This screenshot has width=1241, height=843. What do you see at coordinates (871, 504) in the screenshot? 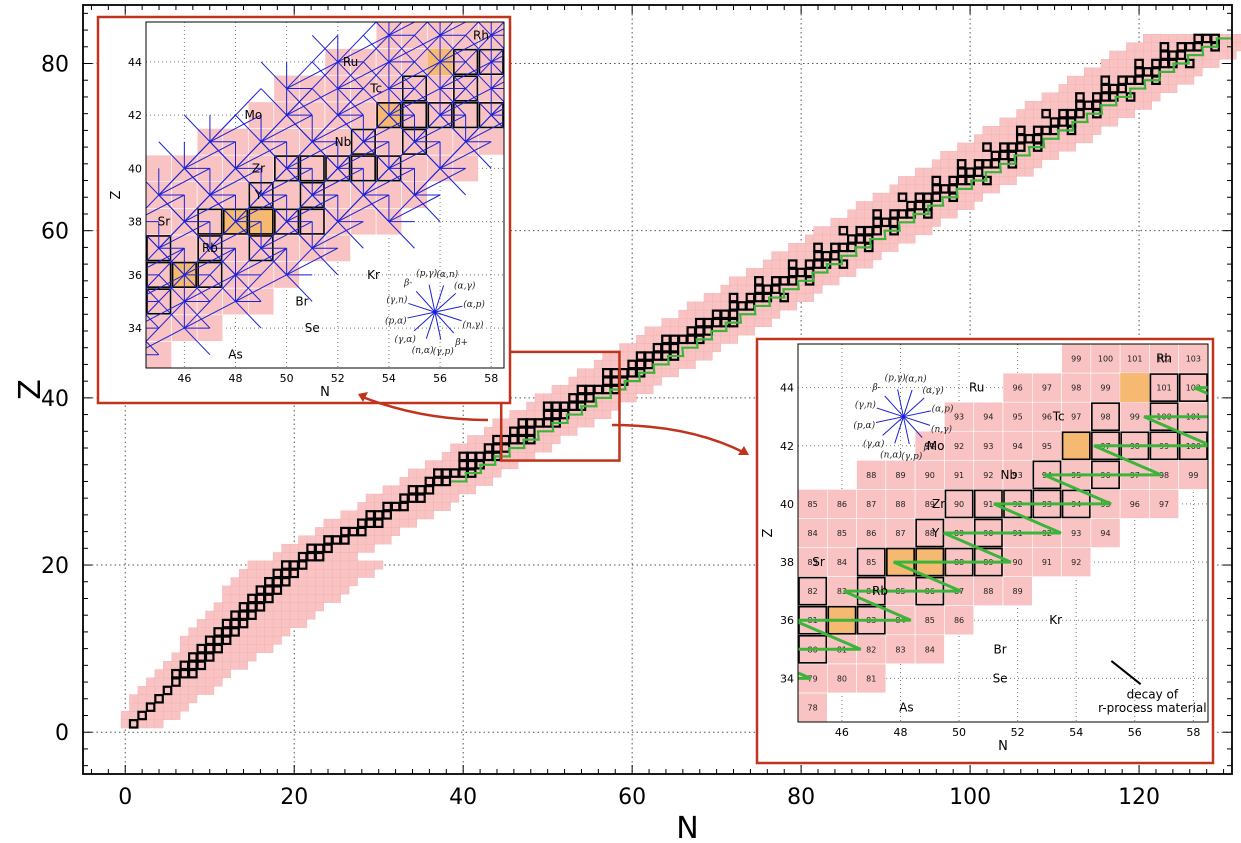
I see `mass-number-label: 87` at bounding box center [871, 504].